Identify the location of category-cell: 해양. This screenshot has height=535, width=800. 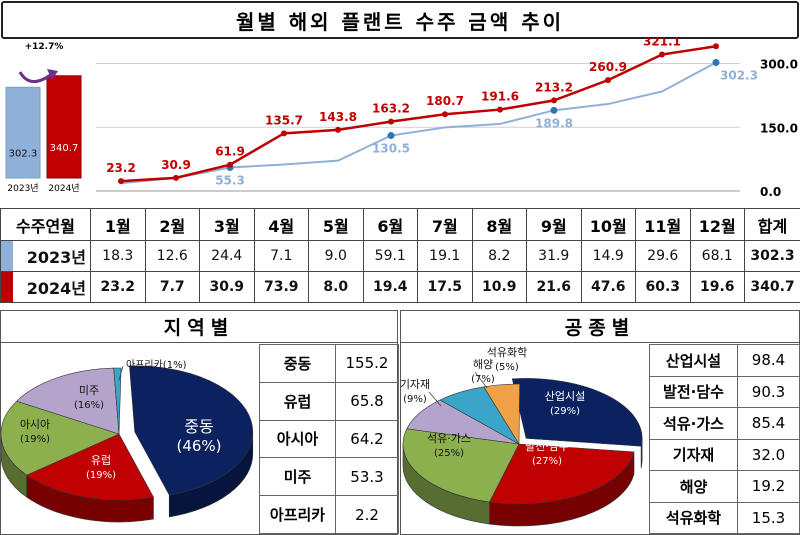
(693, 486).